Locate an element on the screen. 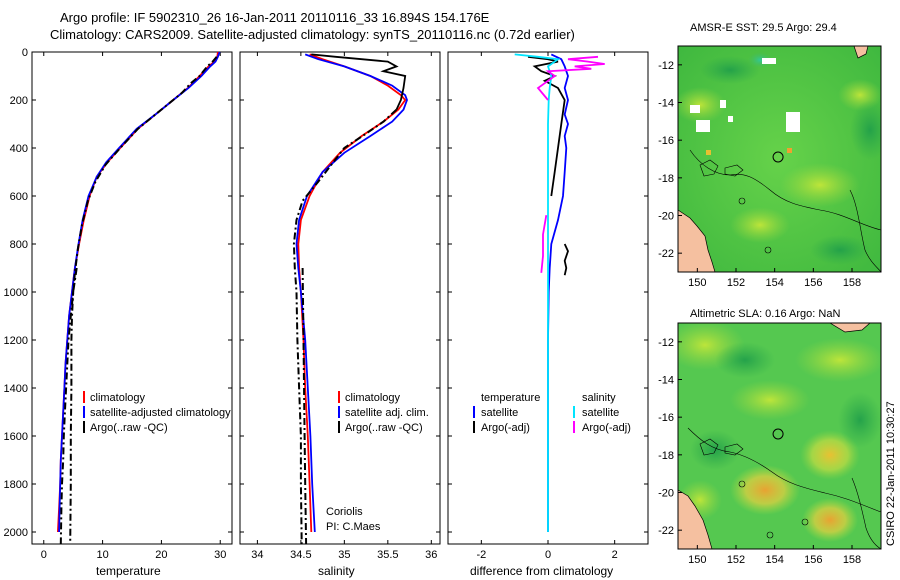 The width and height of the screenshot is (900, 580). series-satellite-adj-clim is located at coordinates (351, 293).